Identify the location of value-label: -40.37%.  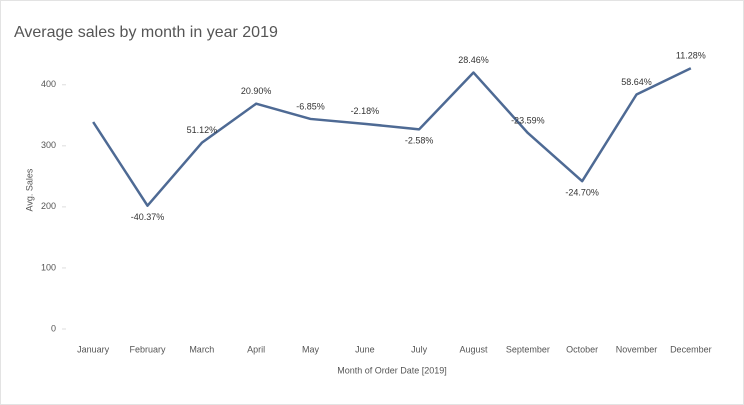
(148, 217).